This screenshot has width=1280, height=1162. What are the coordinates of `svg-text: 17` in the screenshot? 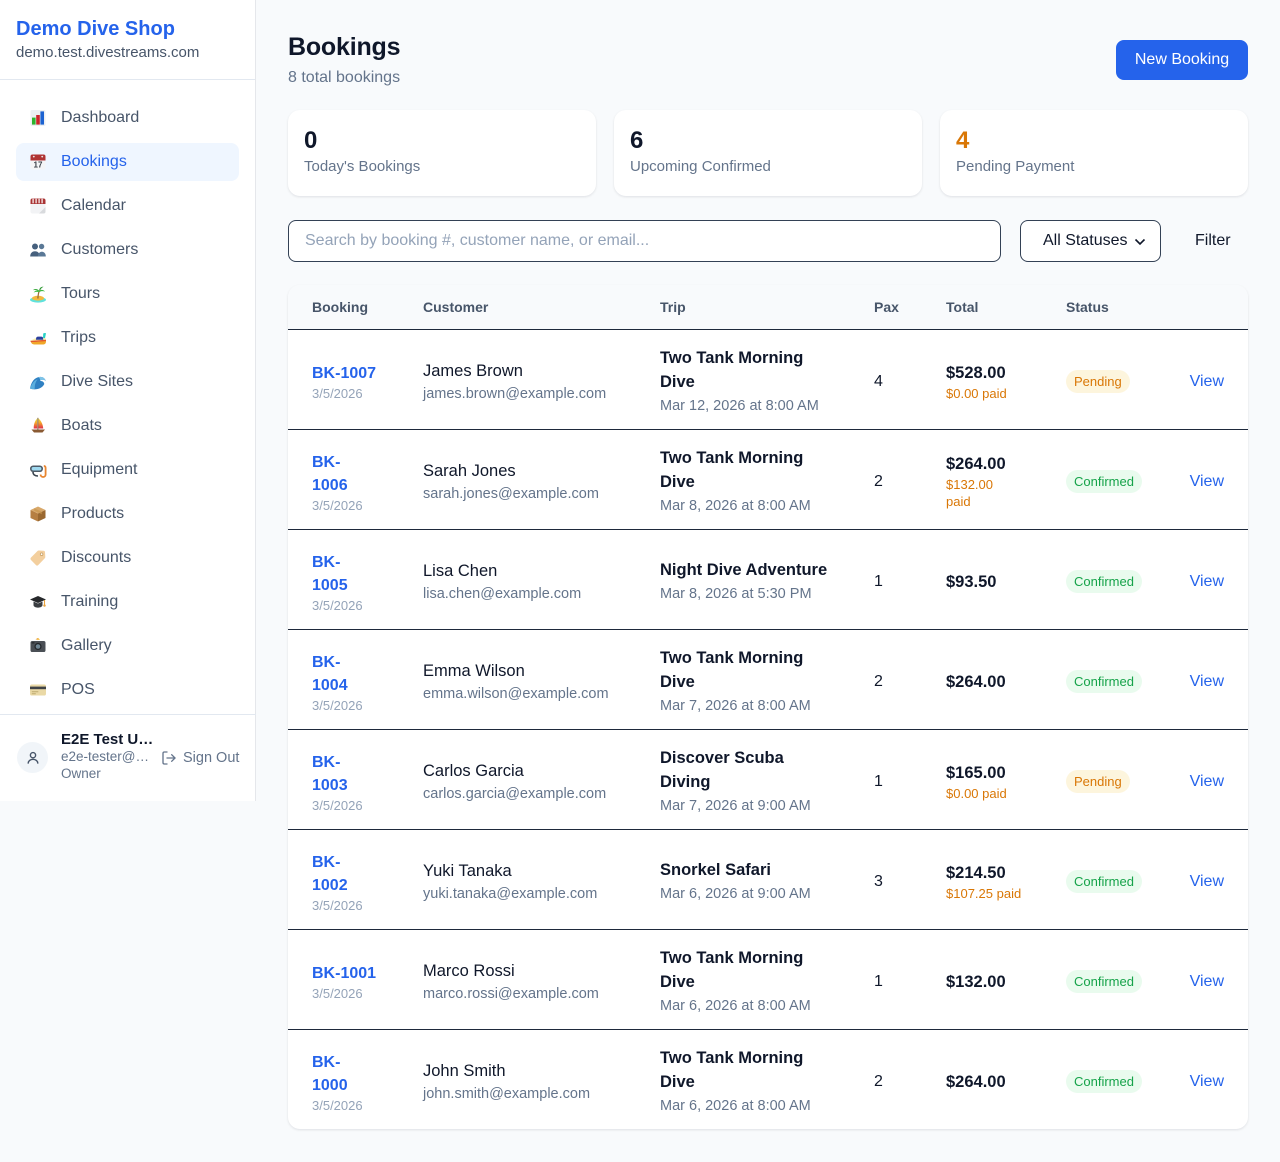 It's located at (38, 165).